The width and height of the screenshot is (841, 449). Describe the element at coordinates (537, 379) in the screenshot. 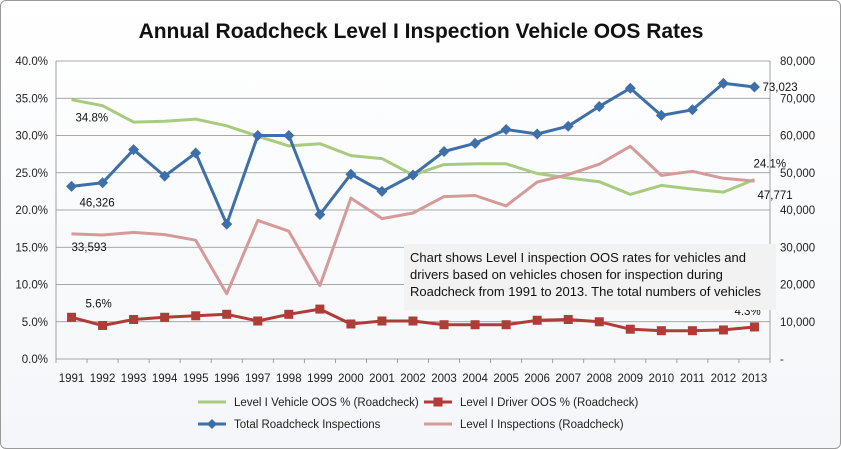

I see `x-tick-label: 2006` at that location.